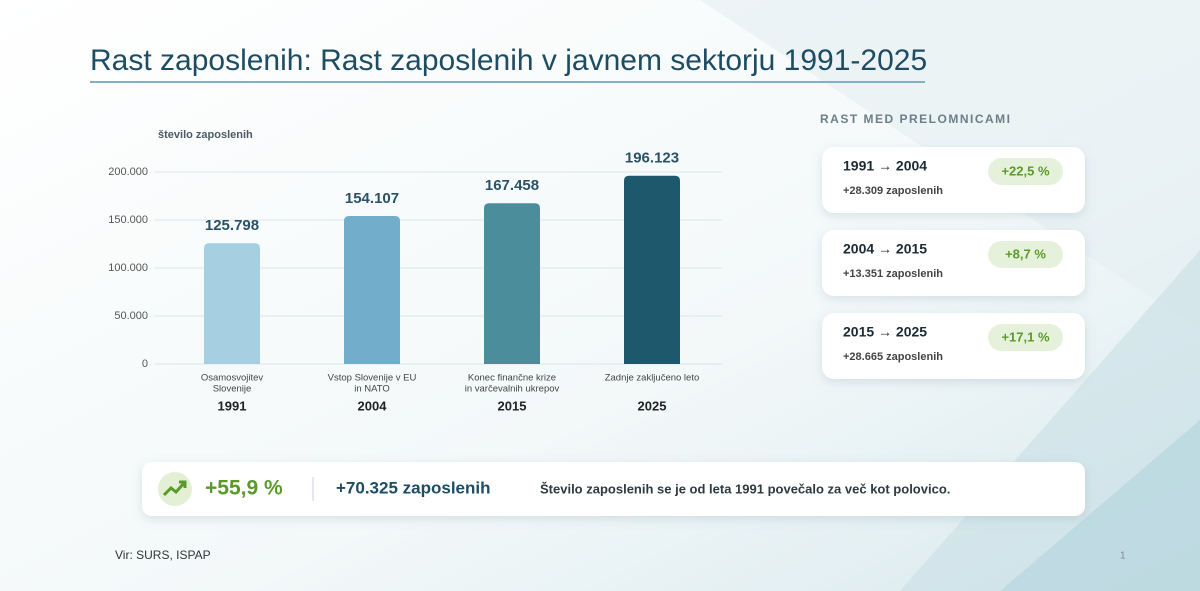 The image size is (1200, 591). What do you see at coordinates (232, 378) in the screenshot?
I see `category-description: Osamosvojitev` at bounding box center [232, 378].